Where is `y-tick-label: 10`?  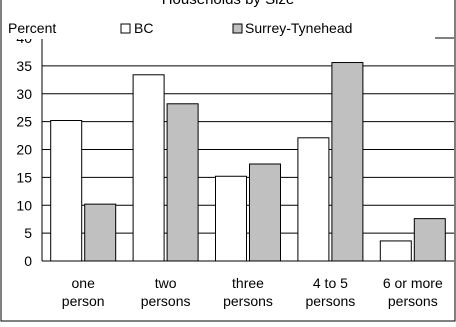 y-tick-label: 10 is located at coordinates (24, 205).